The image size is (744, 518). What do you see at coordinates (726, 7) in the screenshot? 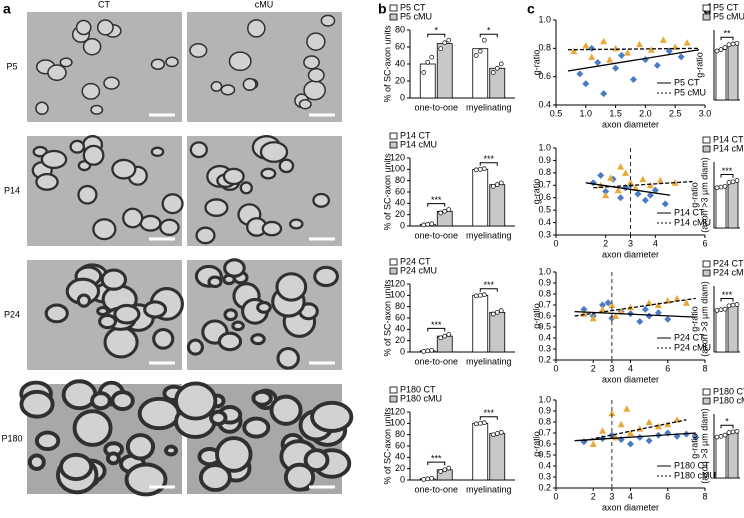
I see `legend-label: P5 CT` at bounding box center [726, 7].